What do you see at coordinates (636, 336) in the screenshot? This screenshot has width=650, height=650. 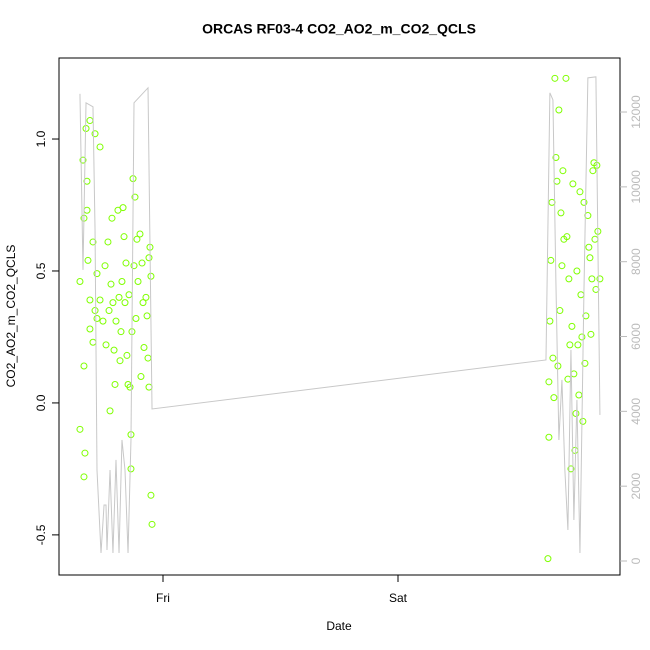 I see `y2-tick-label: 6000` at bounding box center [636, 336].